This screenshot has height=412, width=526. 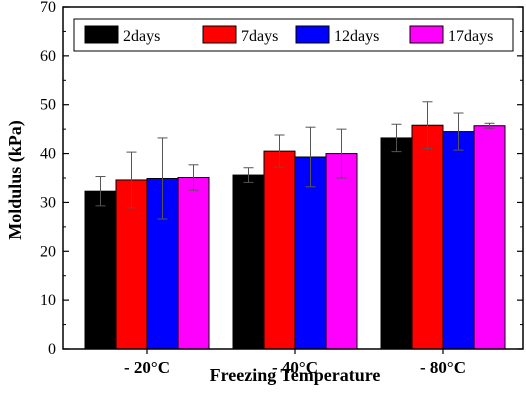 I want to click on legend-item-12days: 12days, so click(x=337, y=35).